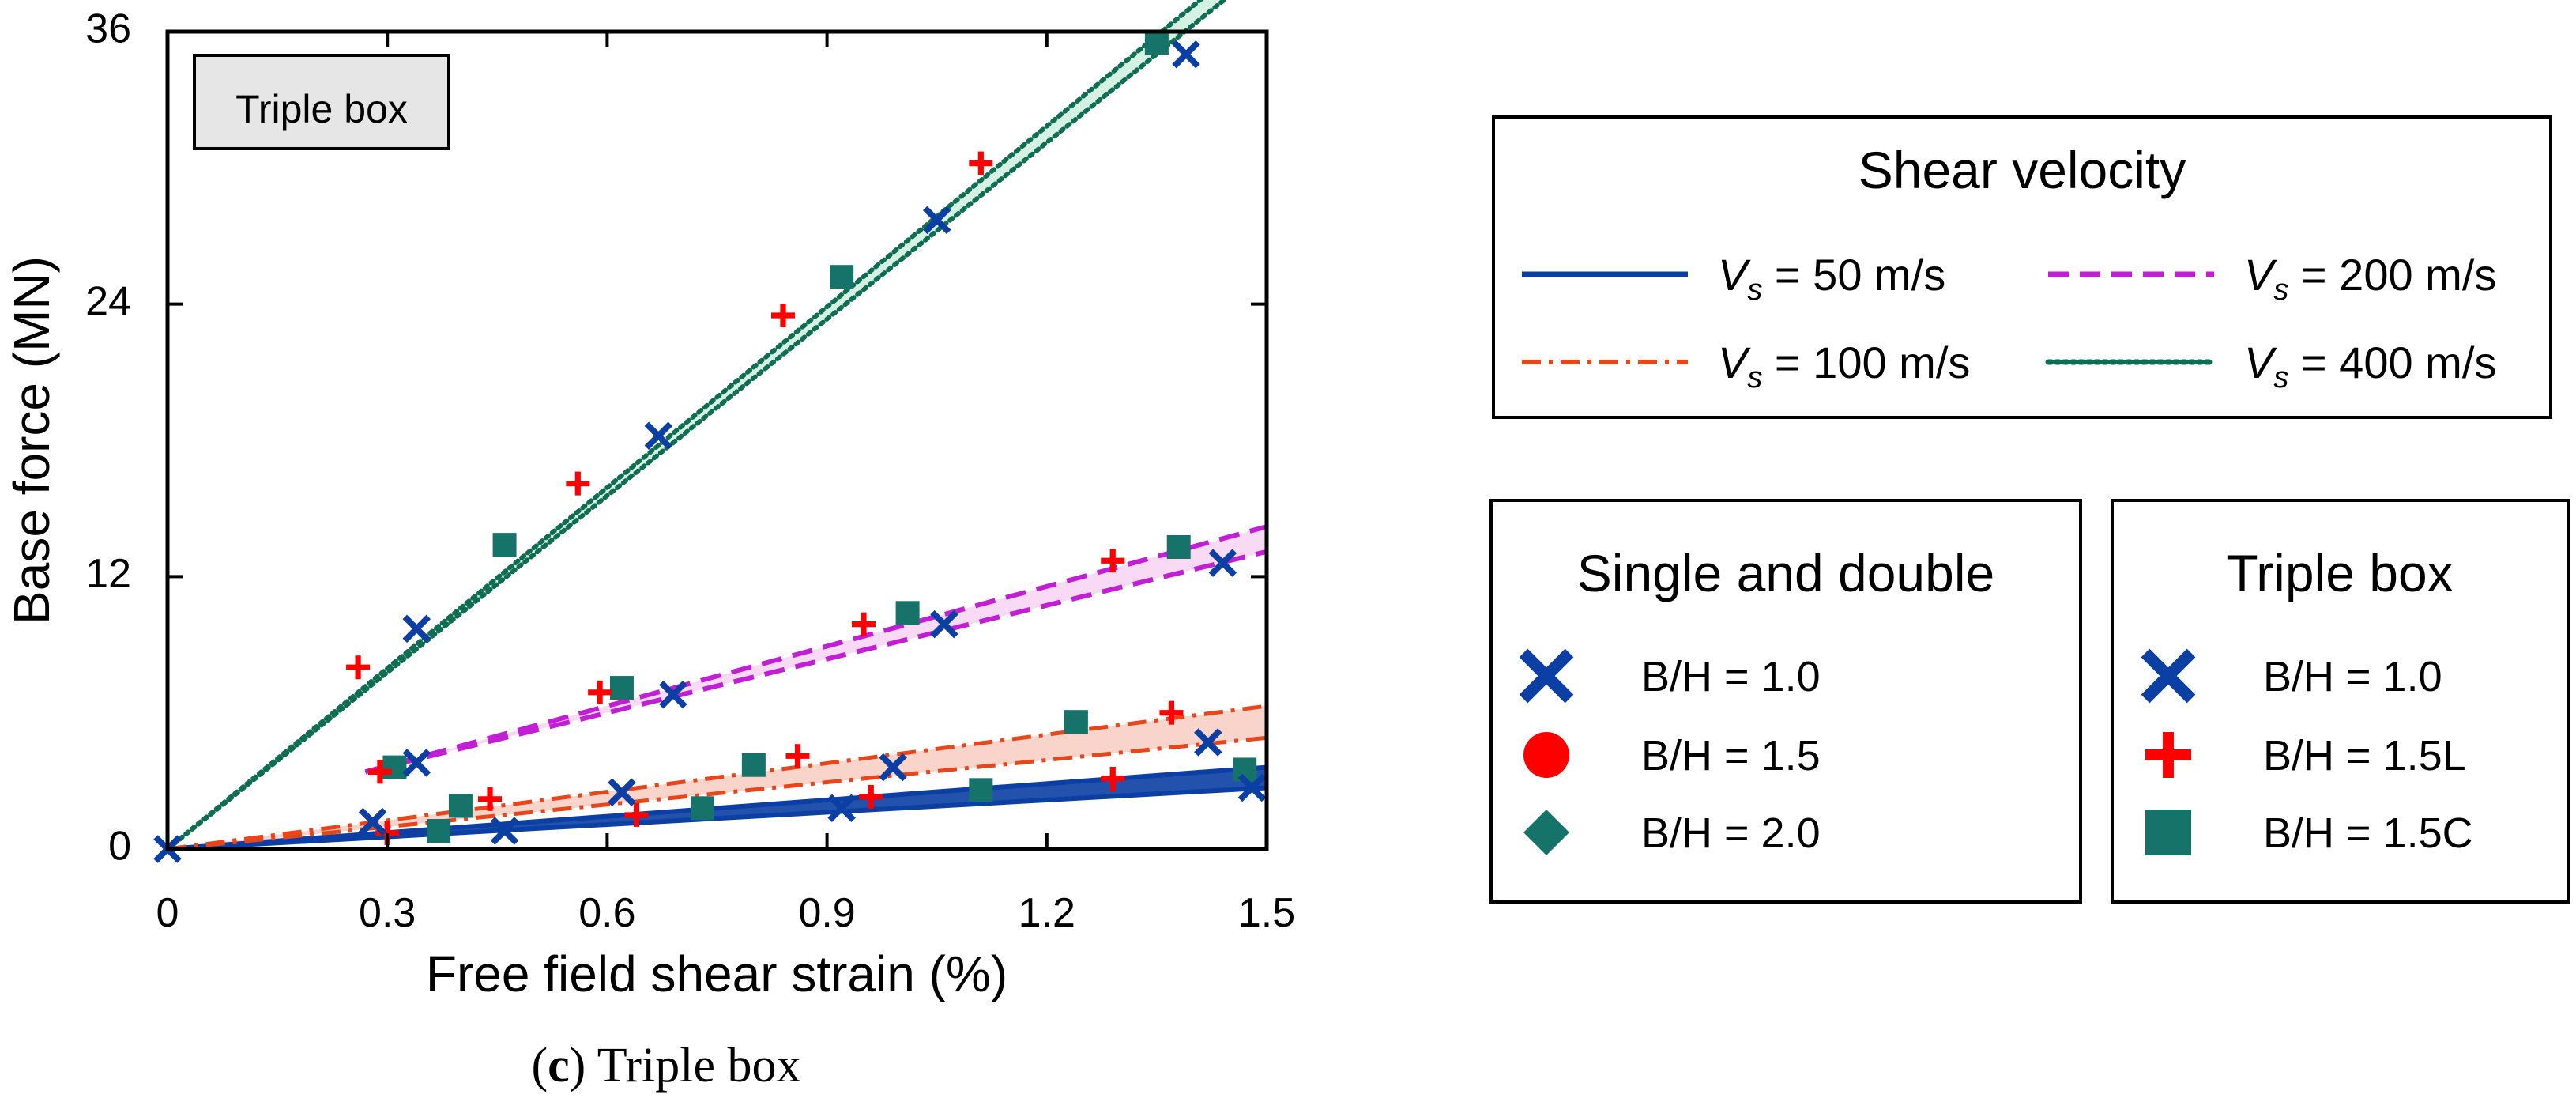  I want to click on single-double-legend-marker-circle-icon, so click(1546, 755).